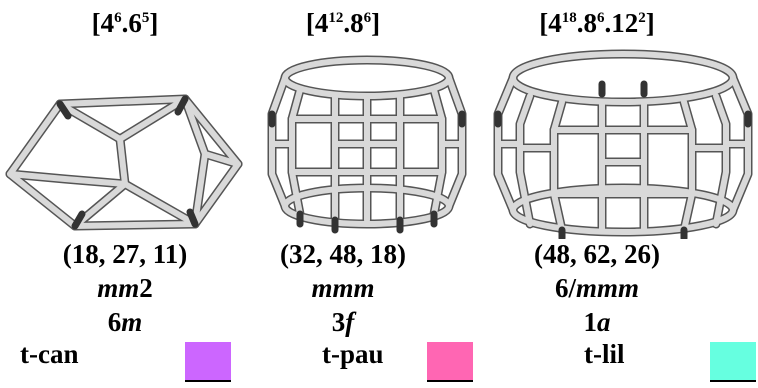 Image resolution: width=758 pixels, height=388 pixels. What do you see at coordinates (604, 354) in the screenshot?
I see `rcsr-code: t-lil` at bounding box center [604, 354].